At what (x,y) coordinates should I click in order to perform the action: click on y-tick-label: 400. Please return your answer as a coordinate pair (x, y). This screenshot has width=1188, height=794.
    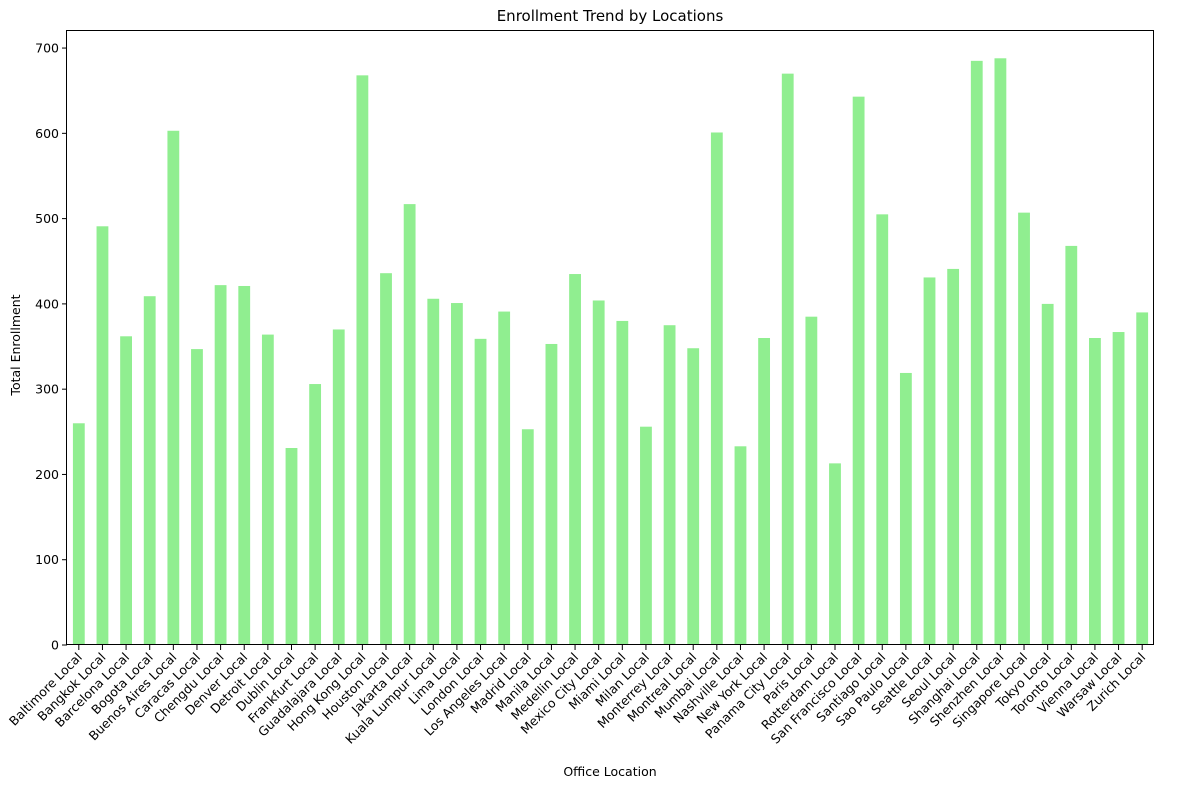
    Looking at the image, I should click on (47, 303).